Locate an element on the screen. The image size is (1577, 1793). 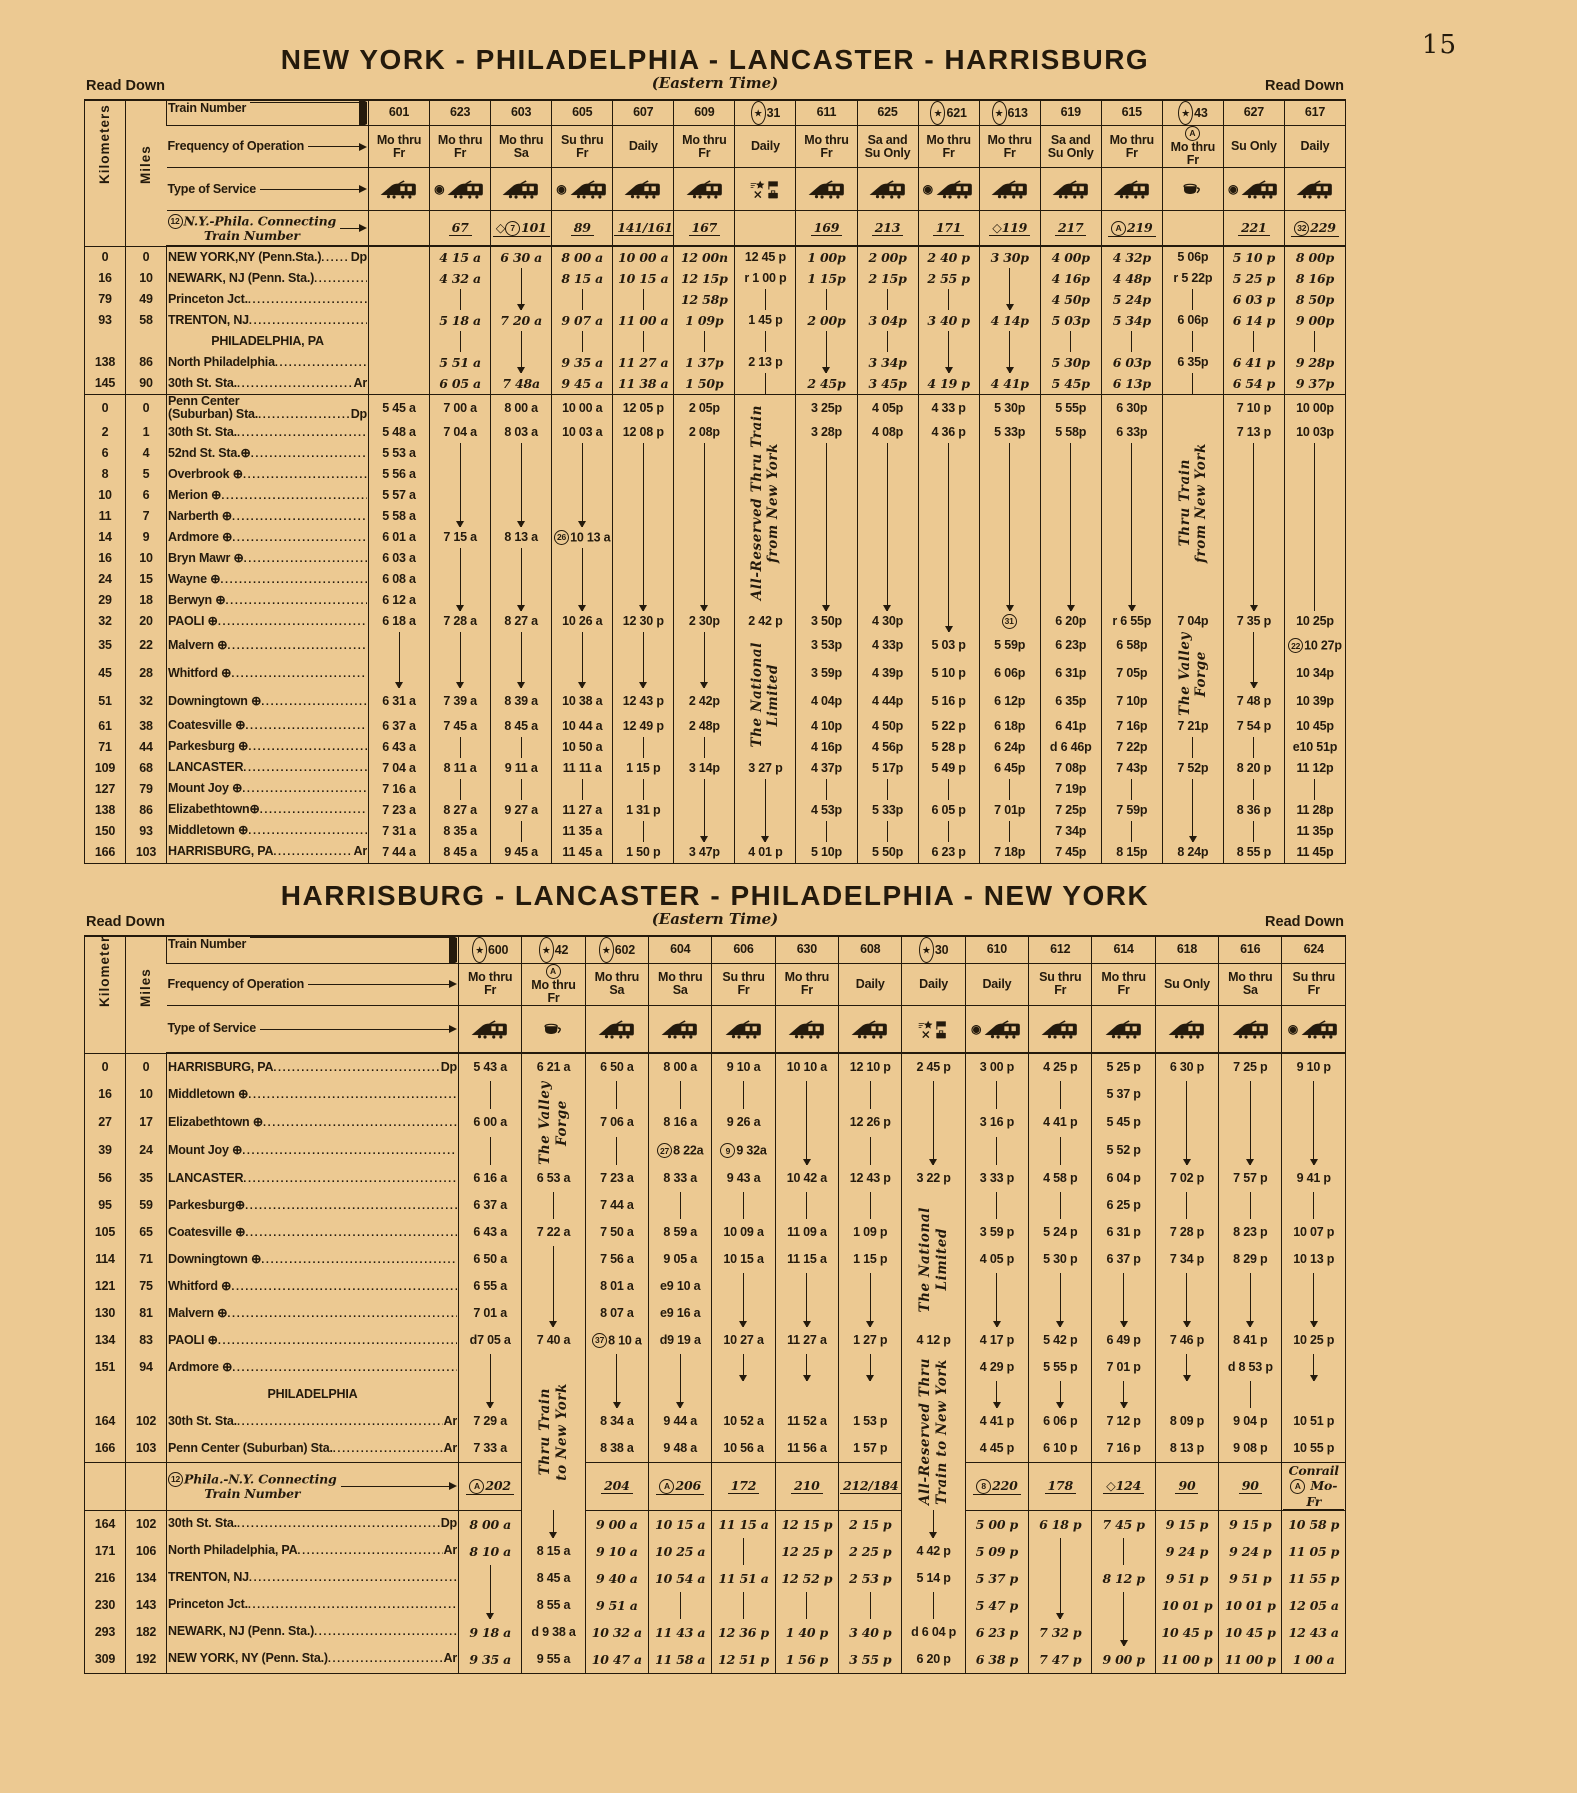
time-cell: 12 51 p is located at coordinates (743, 1659).